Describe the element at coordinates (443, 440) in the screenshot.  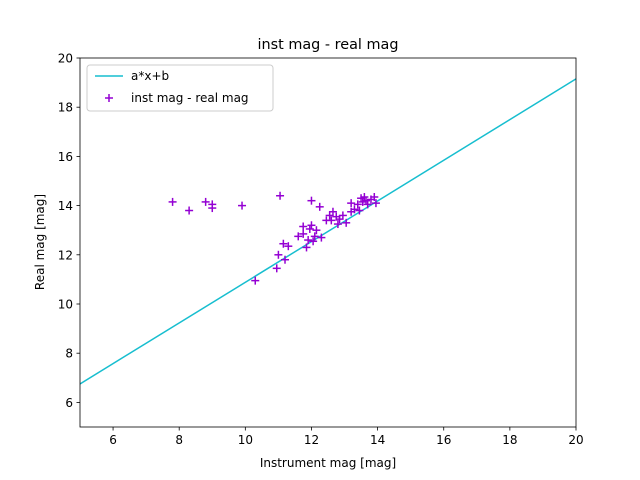
I see `x-tick-label: 16` at that location.